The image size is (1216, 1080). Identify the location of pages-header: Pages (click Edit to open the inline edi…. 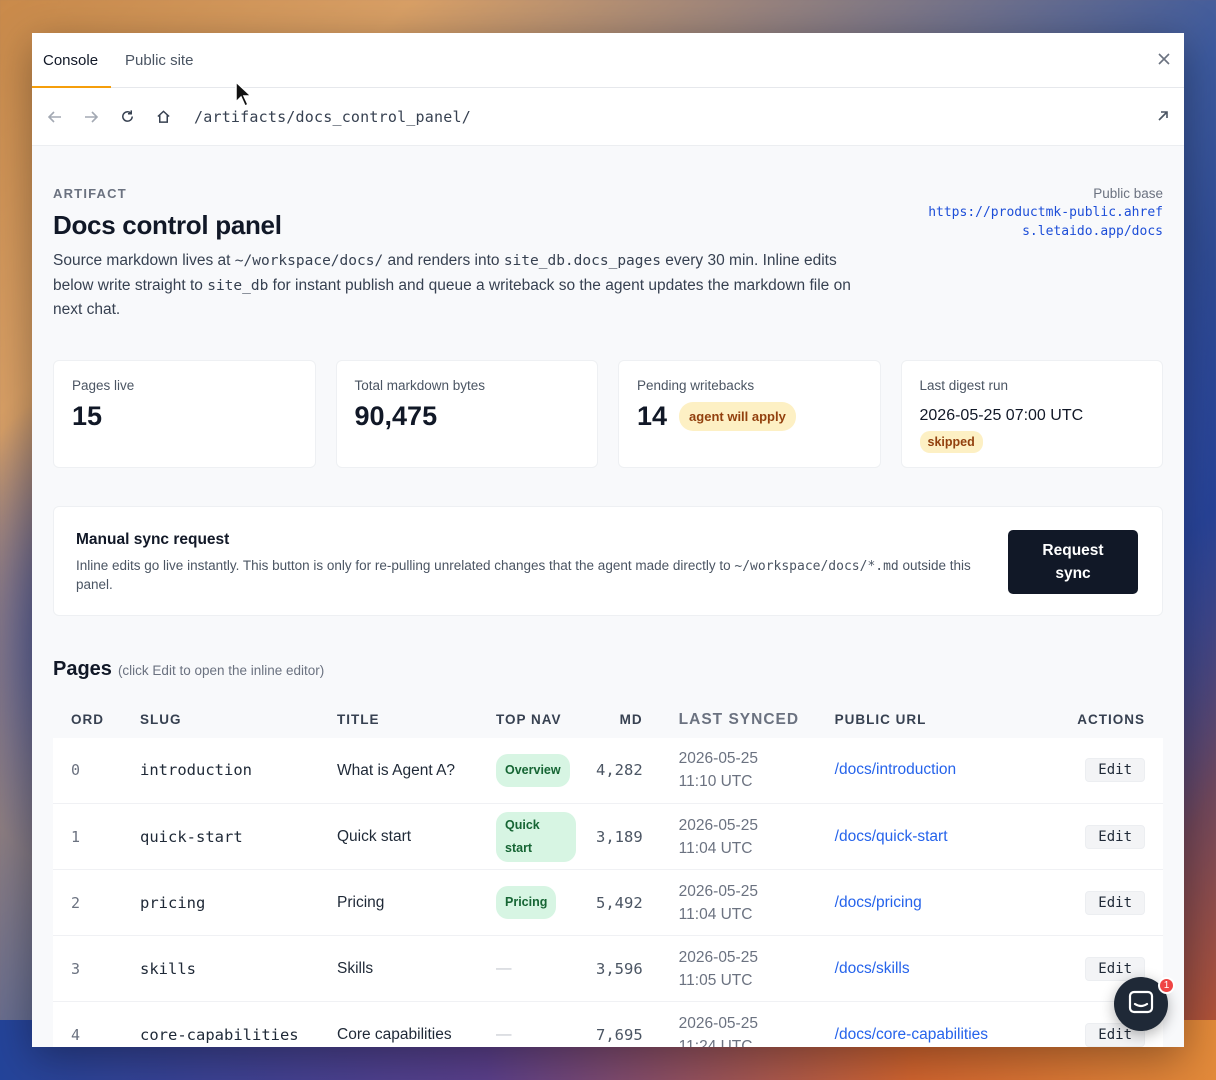
(608, 669).